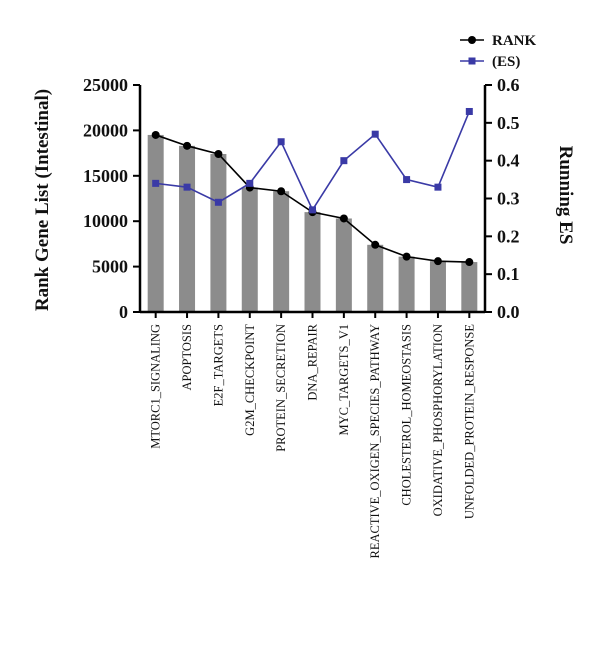  I want to click on y-axis-title-left: Rank Gene List (Intestinal), so click(42, 200).